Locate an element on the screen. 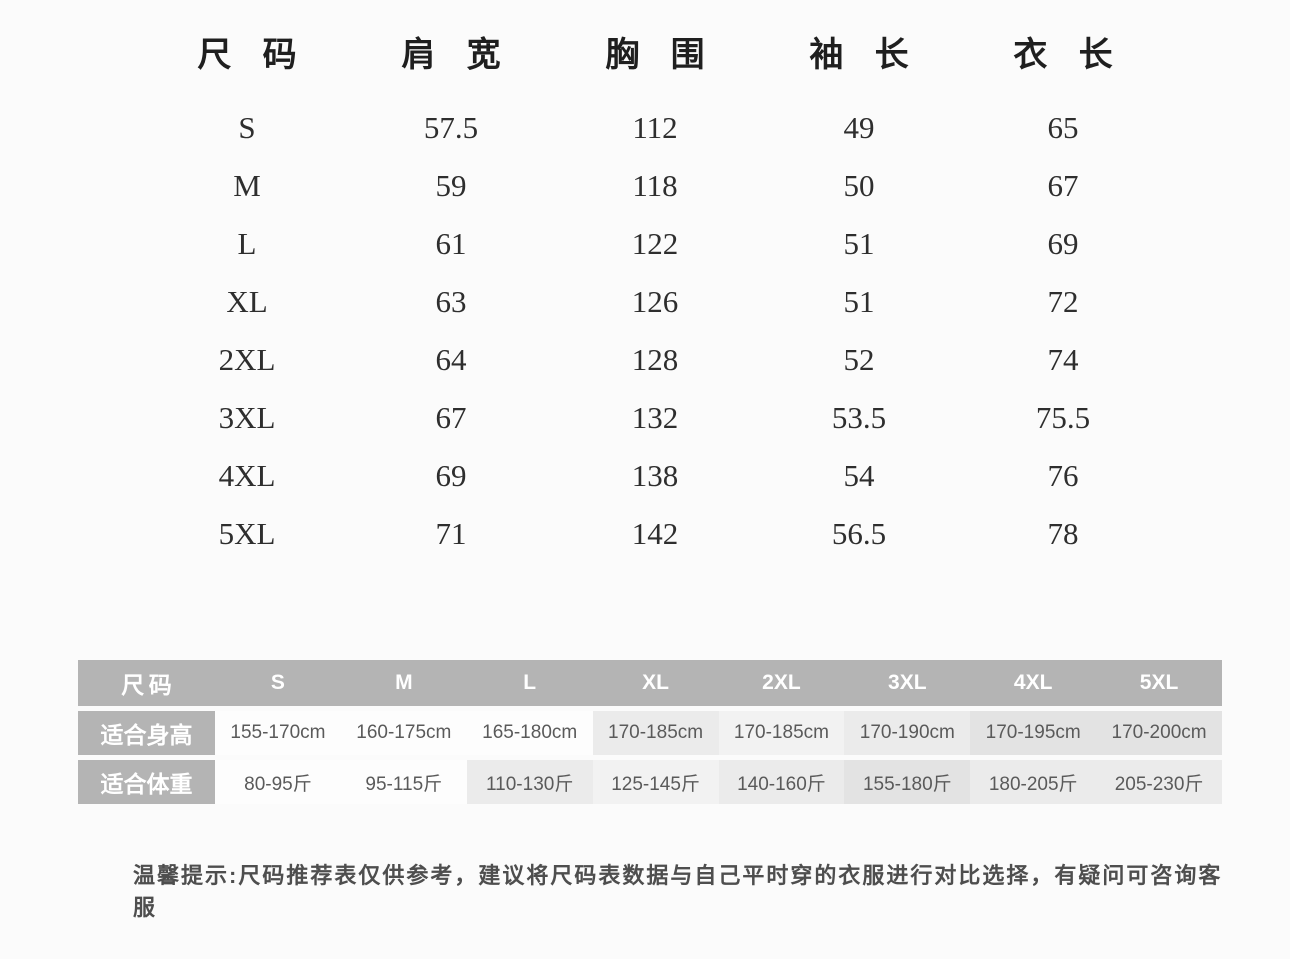 This screenshot has width=1290, height=959. size-value: L is located at coordinates (247, 243).